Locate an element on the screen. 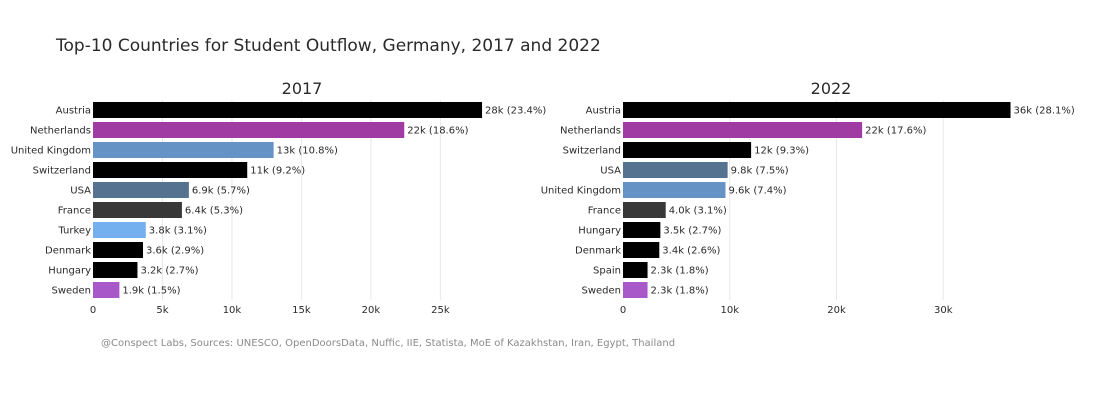 The width and height of the screenshot is (1100, 400). data-label: 36k (28.1%) is located at coordinates (1044, 111).